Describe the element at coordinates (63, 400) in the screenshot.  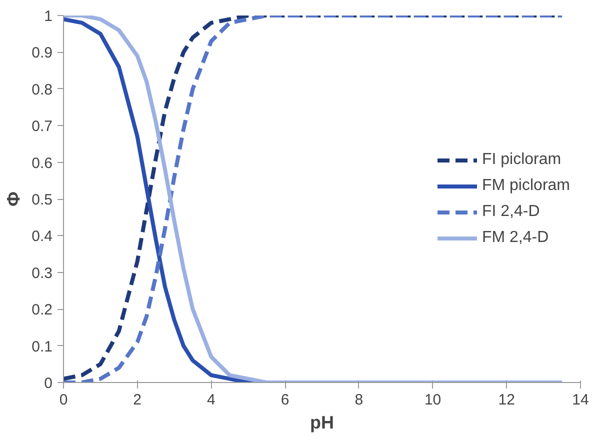
I see `x-tick-label: 0` at that location.